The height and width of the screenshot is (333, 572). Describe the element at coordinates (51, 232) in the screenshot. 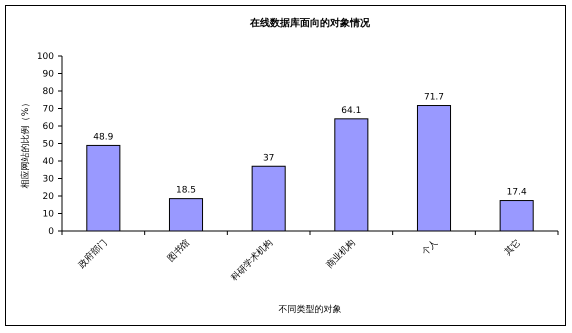

I see `y-tick-label: 0` at that location.